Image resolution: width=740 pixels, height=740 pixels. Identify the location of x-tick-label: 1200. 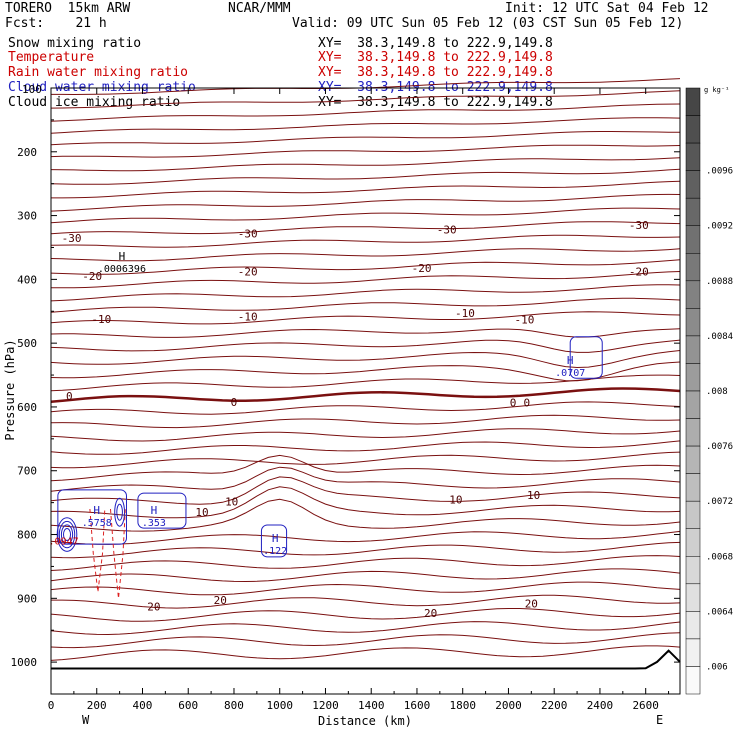
(325, 705).